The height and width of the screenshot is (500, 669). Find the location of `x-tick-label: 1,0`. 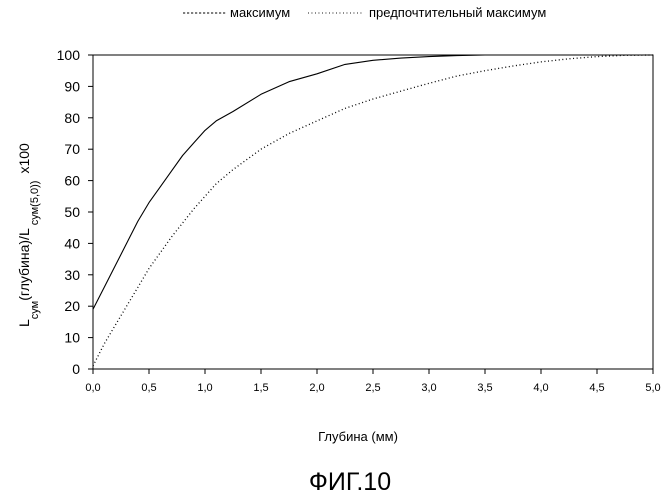

x-tick-label: 1,0 is located at coordinates (204, 388).